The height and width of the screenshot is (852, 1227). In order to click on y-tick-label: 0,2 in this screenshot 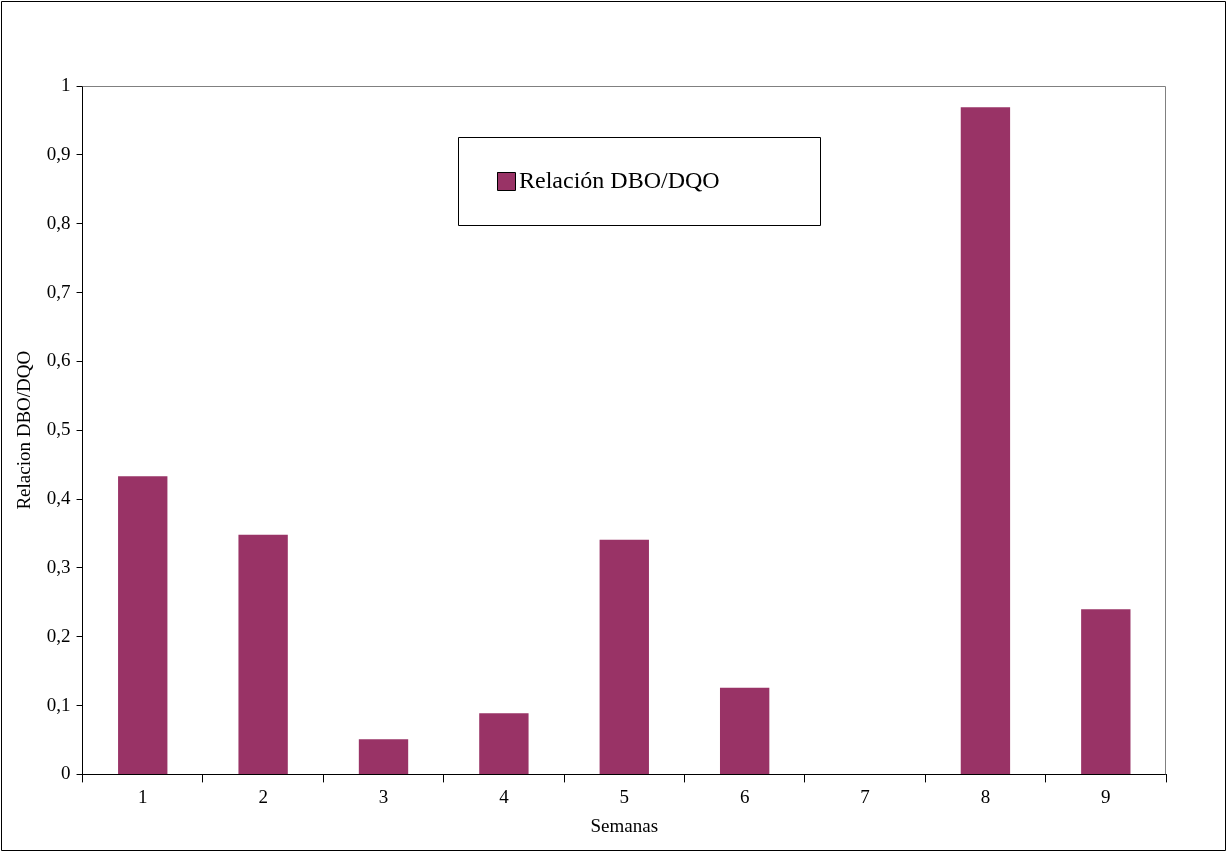, I will do `click(58, 635)`.